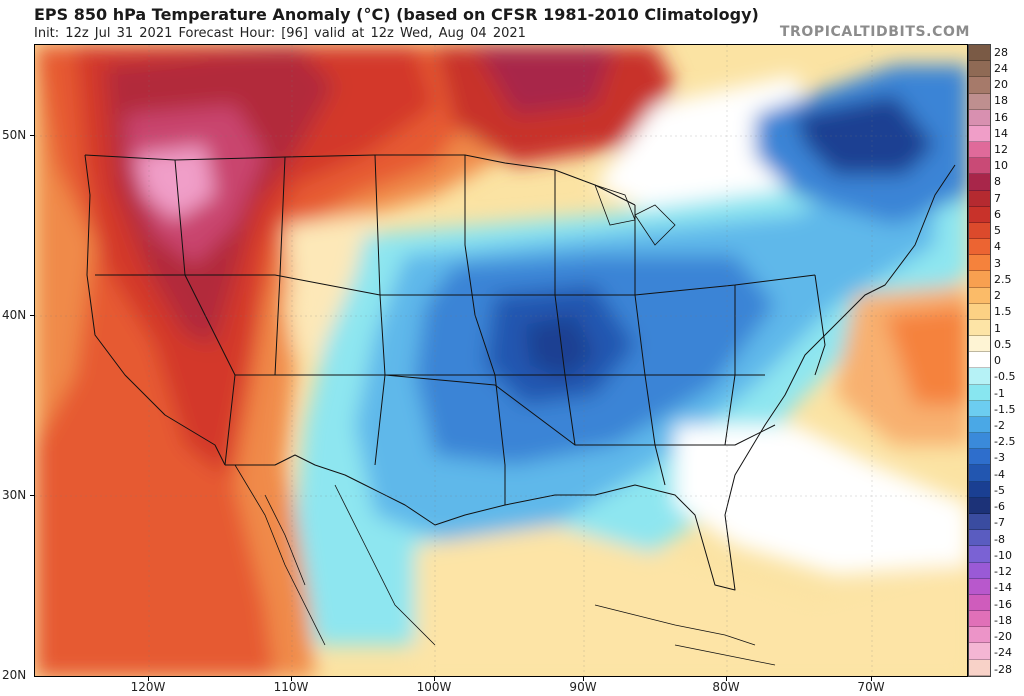 This screenshot has height=696, width=1024. Describe the element at coordinates (997, 214) in the screenshot. I see `colorbar-label: 6` at that location.